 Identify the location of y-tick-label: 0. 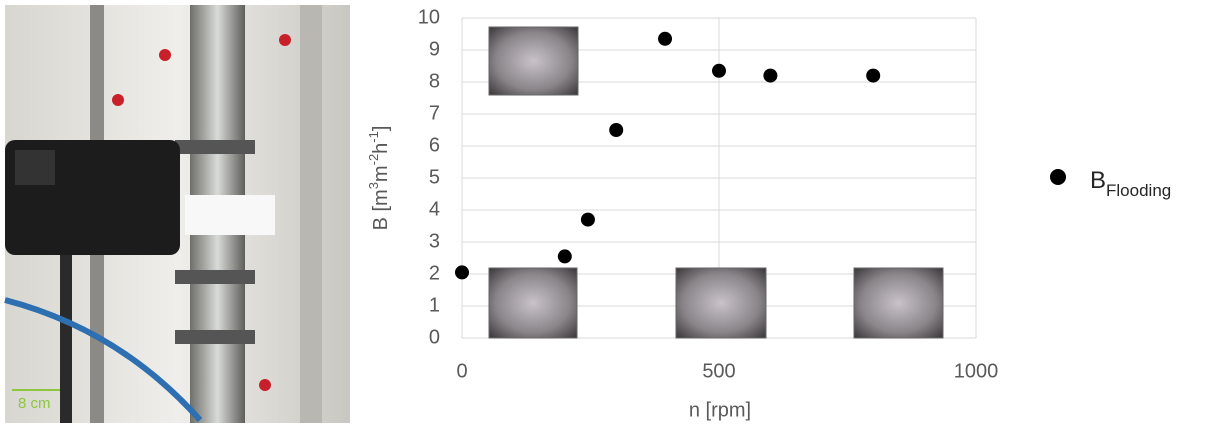
(434, 337).